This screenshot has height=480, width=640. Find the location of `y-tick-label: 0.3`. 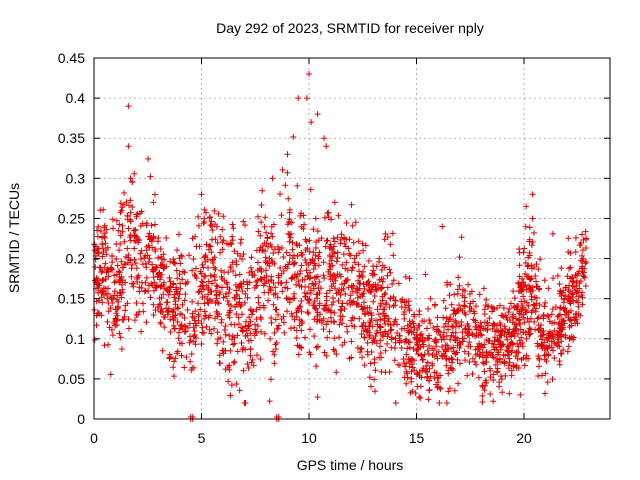

y-tick-label: 0.3 is located at coordinates (76, 178).